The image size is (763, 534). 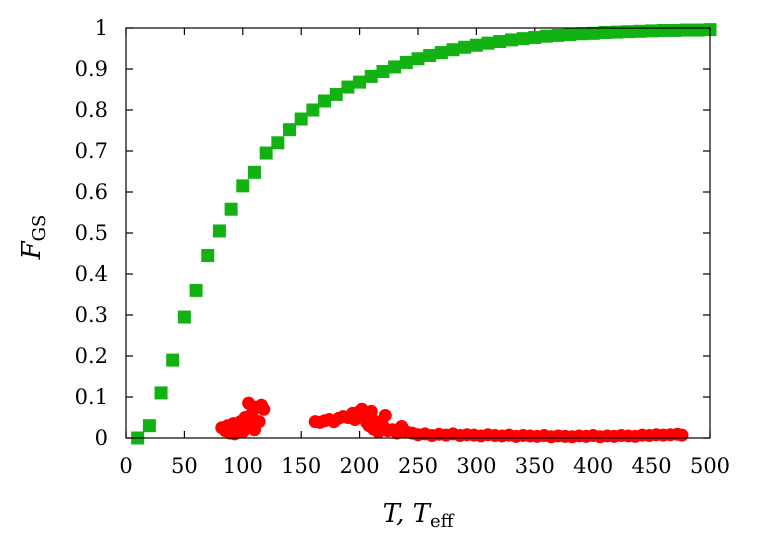 I want to click on x-tick-label: 300, so click(x=476, y=466).